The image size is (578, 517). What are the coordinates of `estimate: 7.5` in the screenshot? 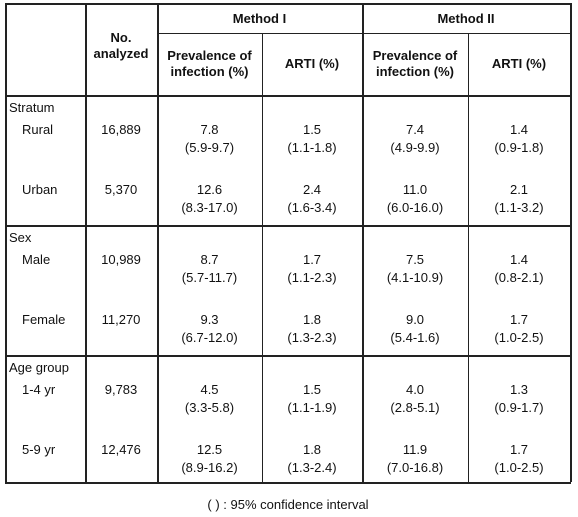 It's located at (415, 259).